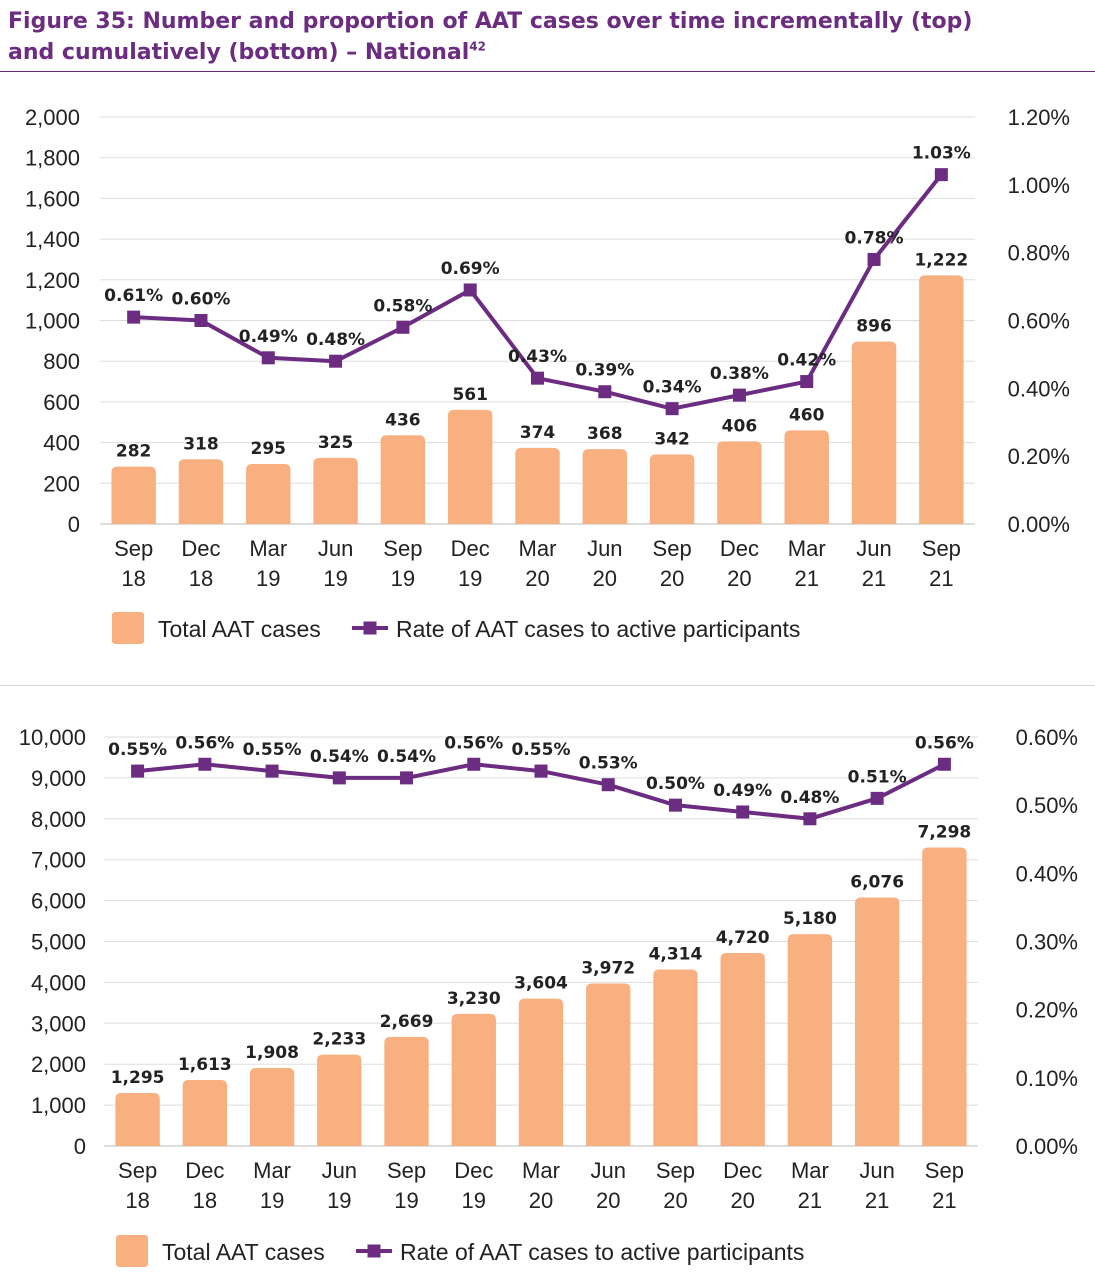  Describe the element at coordinates (134, 452) in the screenshot. I see `top-bar-value-label: 282` at that location.